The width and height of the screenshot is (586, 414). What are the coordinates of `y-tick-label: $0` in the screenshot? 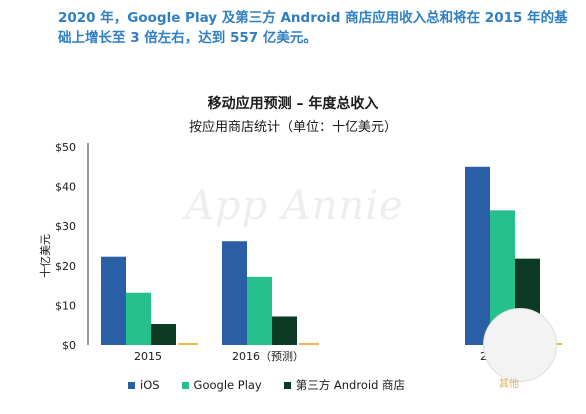 It's located at (69, 345).